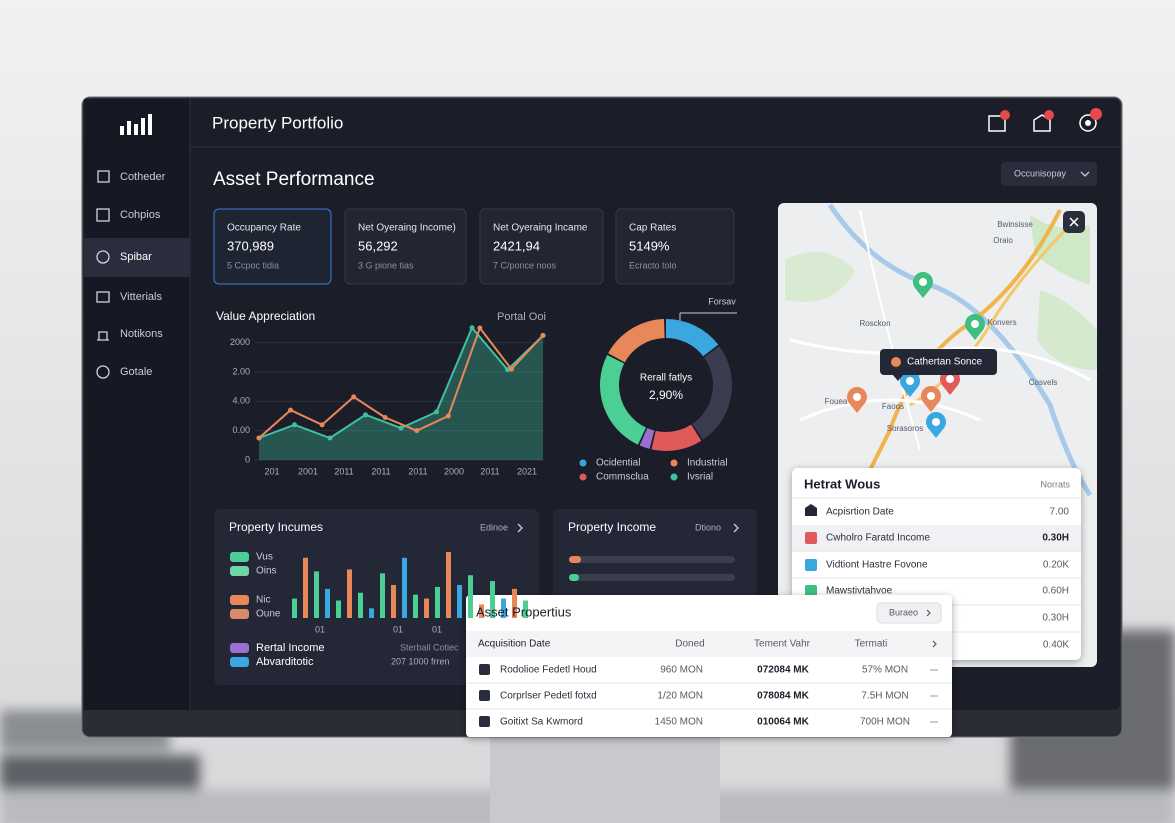 The height and width of the screenshot is (823, 1175). Describe the element at coordinates (271, 471) in the screenshot. I see `x-tick-label: 201` at that location.